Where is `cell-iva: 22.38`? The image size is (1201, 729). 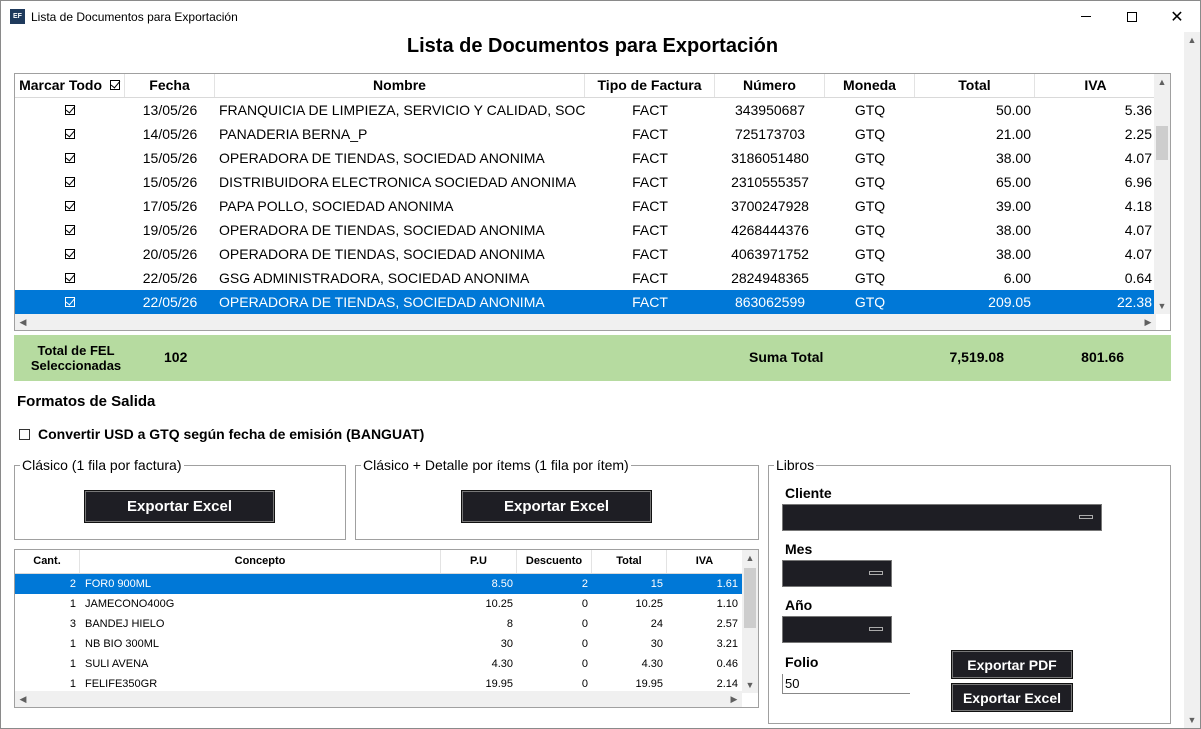
cell-iva: 22.38 is located at coordinates (1134, 302).